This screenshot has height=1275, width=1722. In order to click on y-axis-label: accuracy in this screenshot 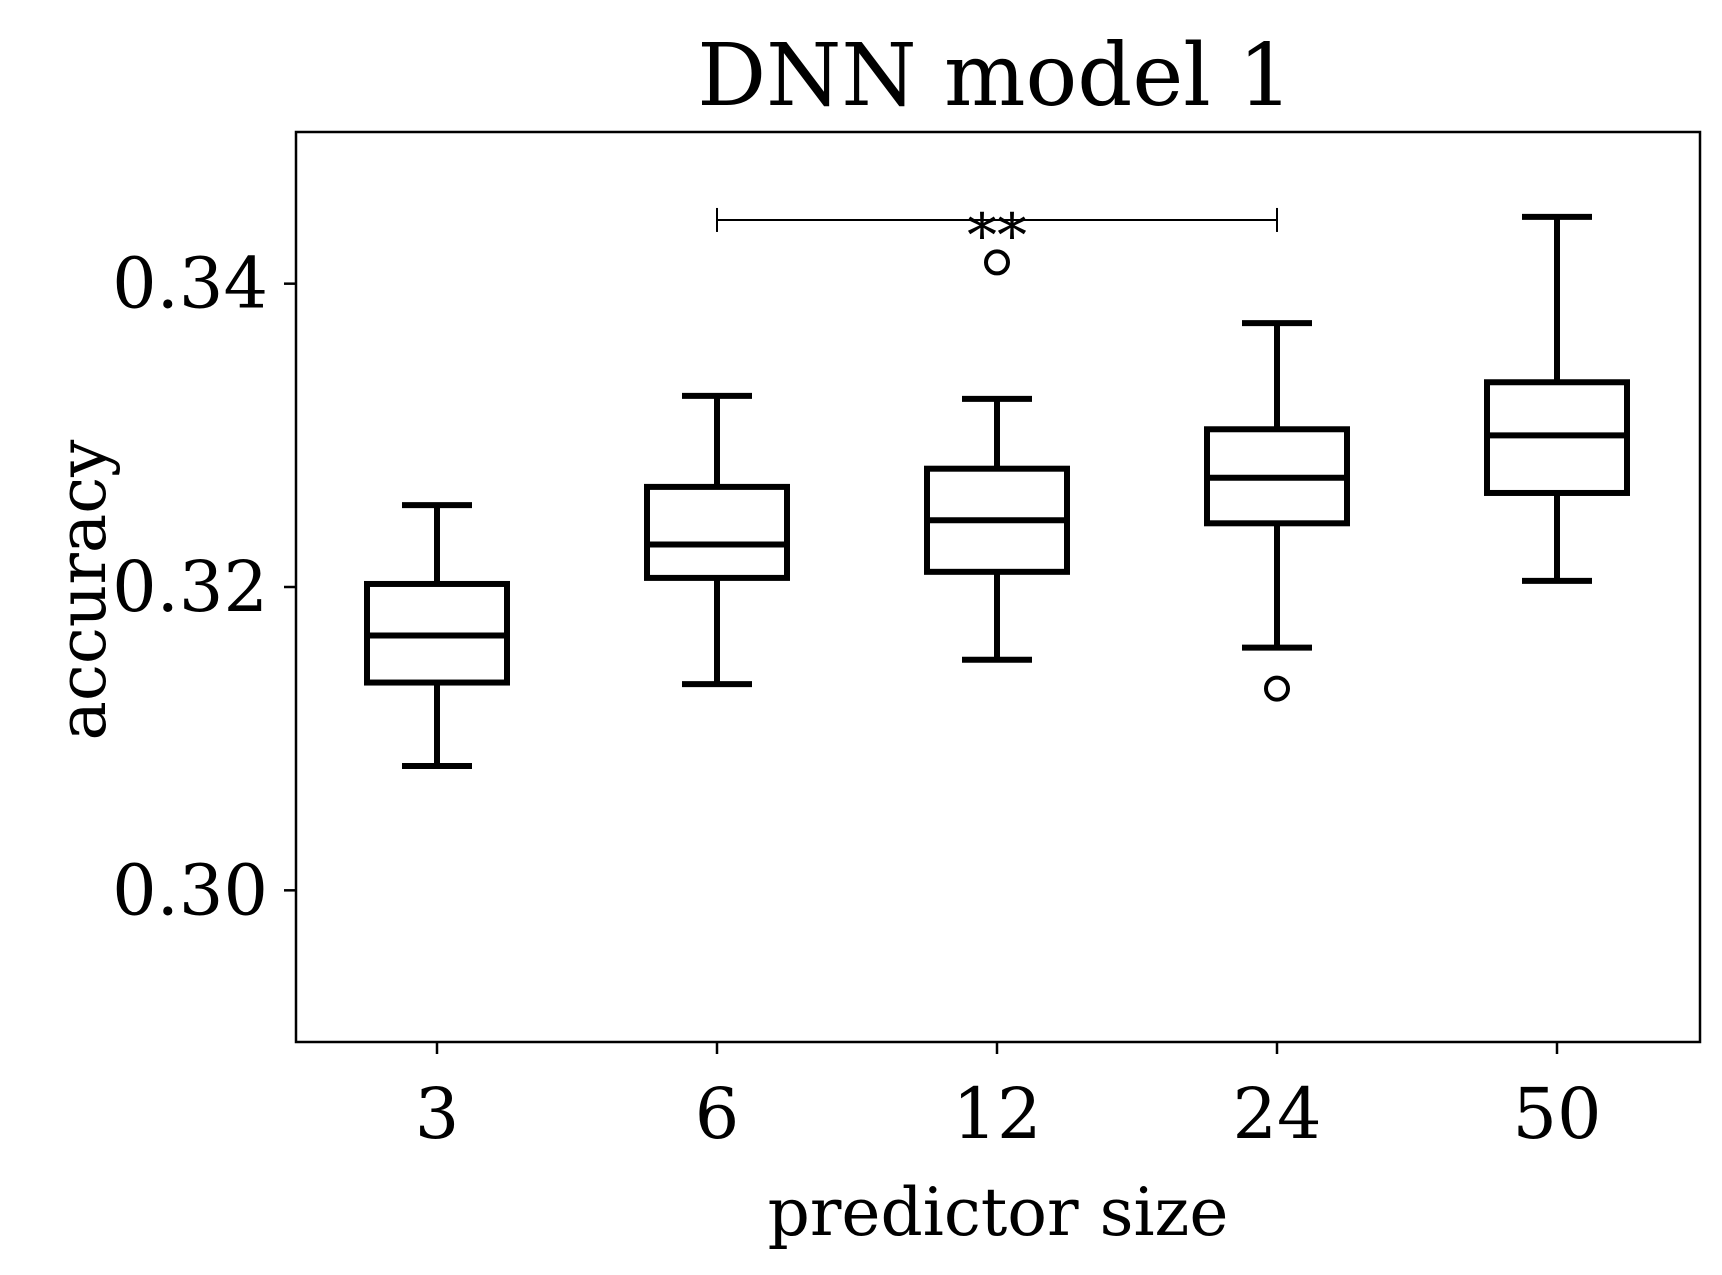, I will do `click(82, 590)`.